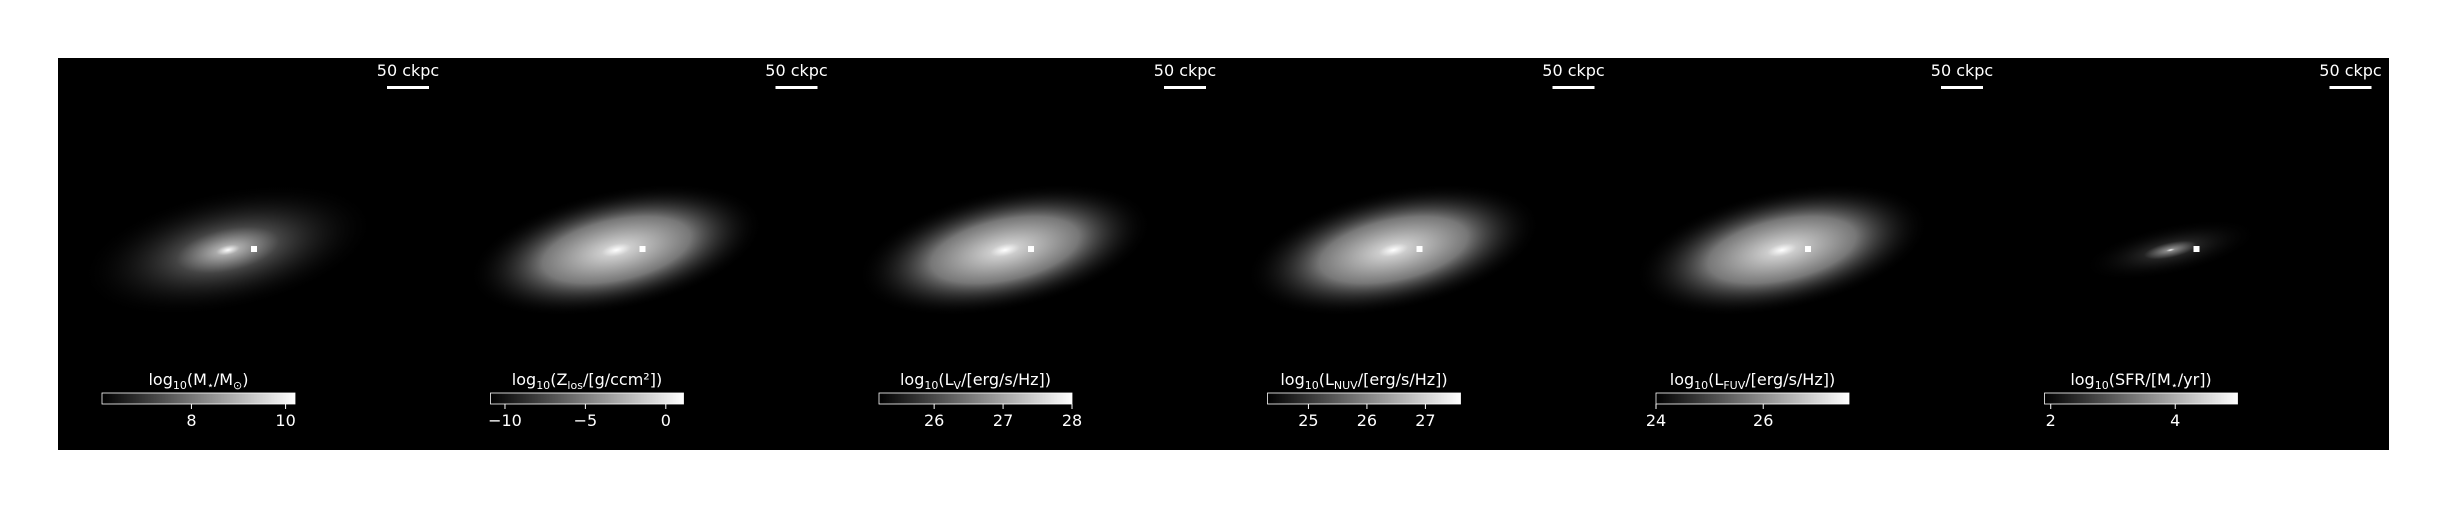 The image size is (2444, 507). What do you see at coordinates (191, 420) in the screenshot?
I see `colorbar-tick-label: 8` at bounding box center [191, 420].